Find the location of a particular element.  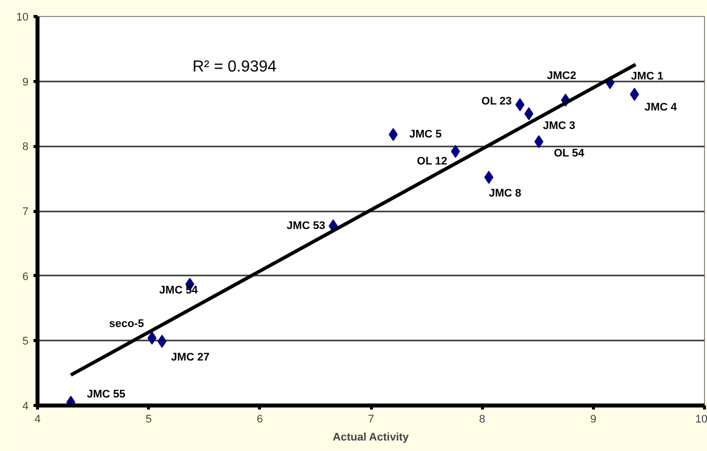

annotation: R² = 0.9394 is located at coordinates (234, 67).